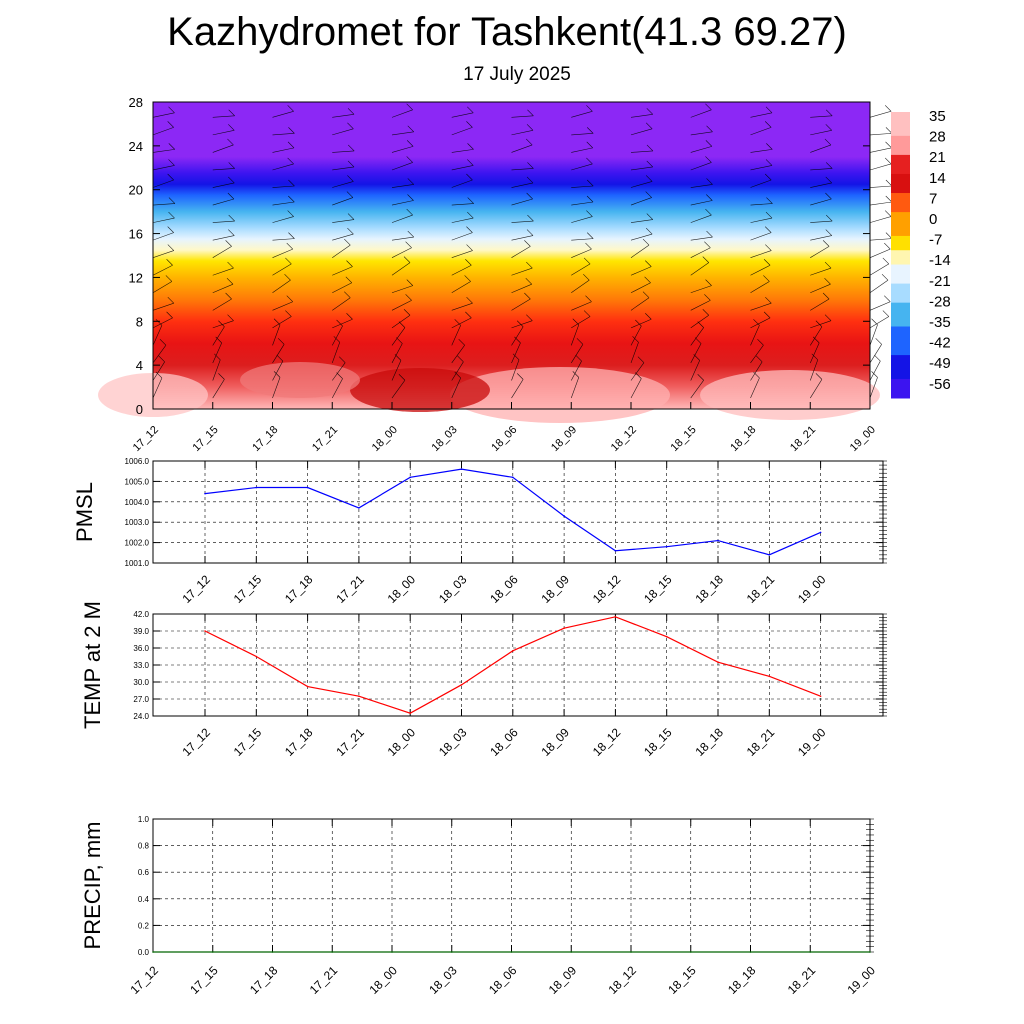 The width and height of the screenshot is (1024, 1024). Describe the element at coordinates (136, 102) in the screenshot. I see `y-tick-label: 28` at that location.